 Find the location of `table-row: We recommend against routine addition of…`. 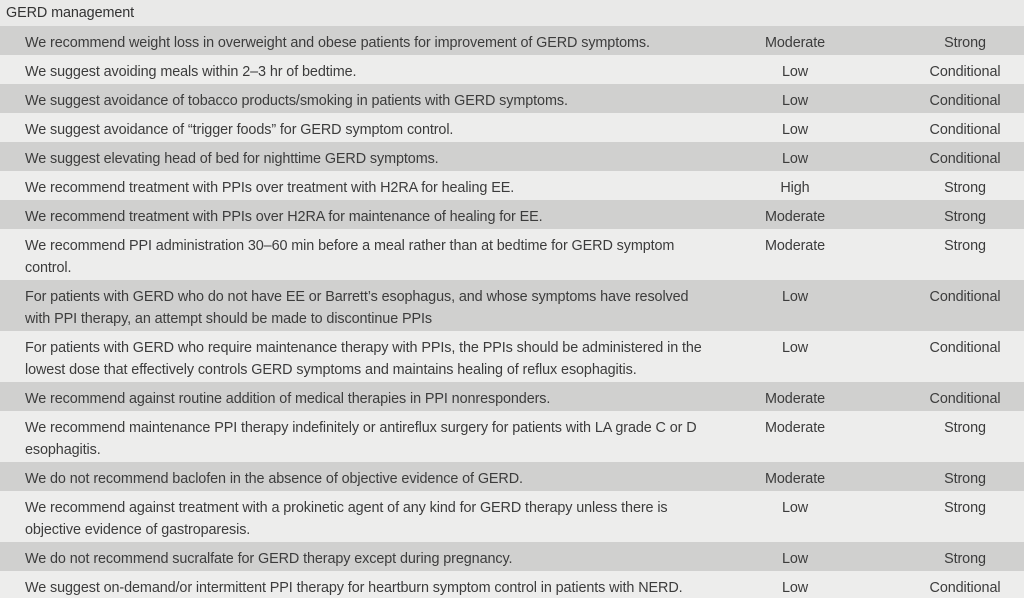

table-row: We recommend against routine addition of… is located at coordinates (512, 396).